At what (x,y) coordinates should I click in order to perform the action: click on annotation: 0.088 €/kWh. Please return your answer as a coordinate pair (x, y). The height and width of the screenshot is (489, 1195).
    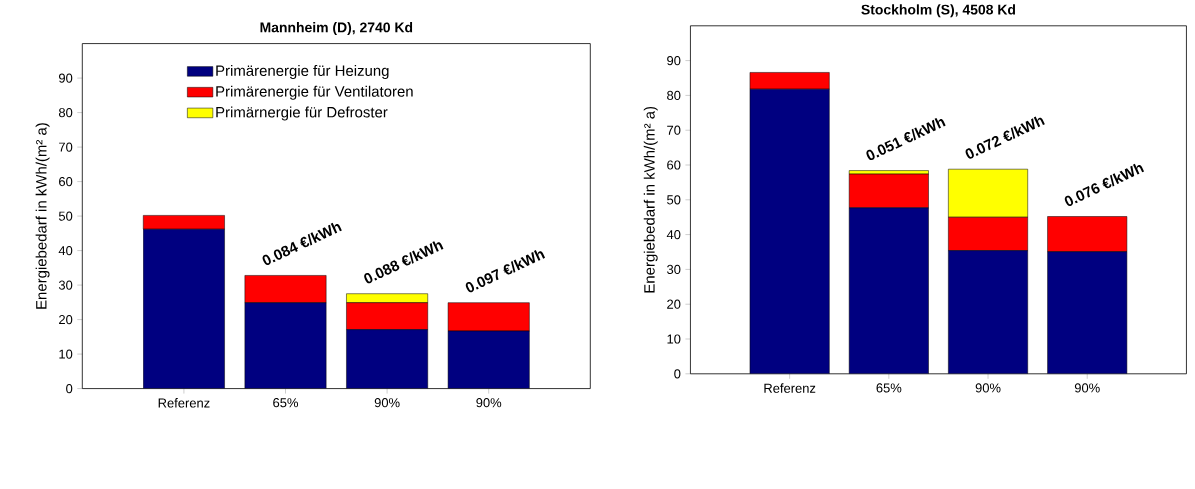
    Looking at the image, I should click on (404, 262).